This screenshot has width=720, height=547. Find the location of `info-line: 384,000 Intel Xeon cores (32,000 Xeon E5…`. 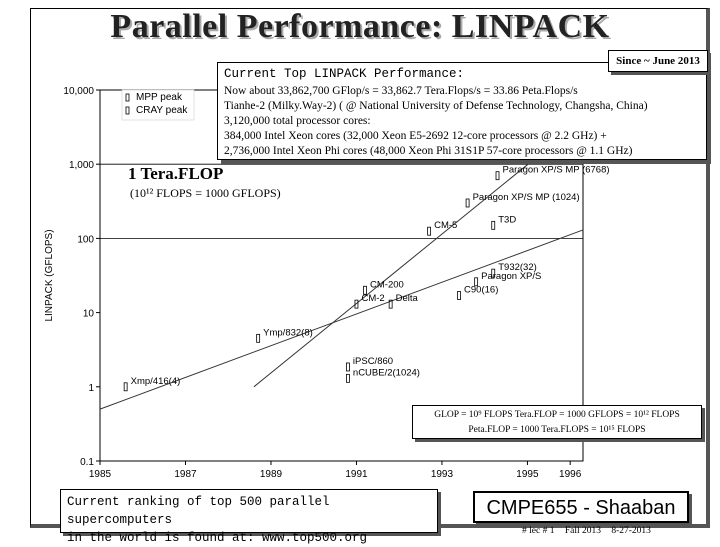

info-line: 384,000 Intel Xeon cores (32,000 Xeon E5… is located at coordinates (415, 136).